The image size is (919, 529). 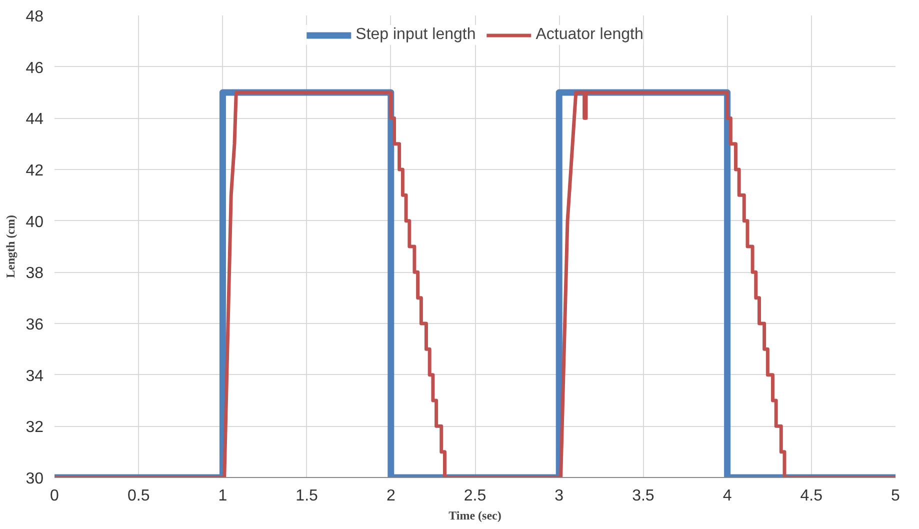 I want to click on legend-label: Step input length, so click(x=416, y=35).